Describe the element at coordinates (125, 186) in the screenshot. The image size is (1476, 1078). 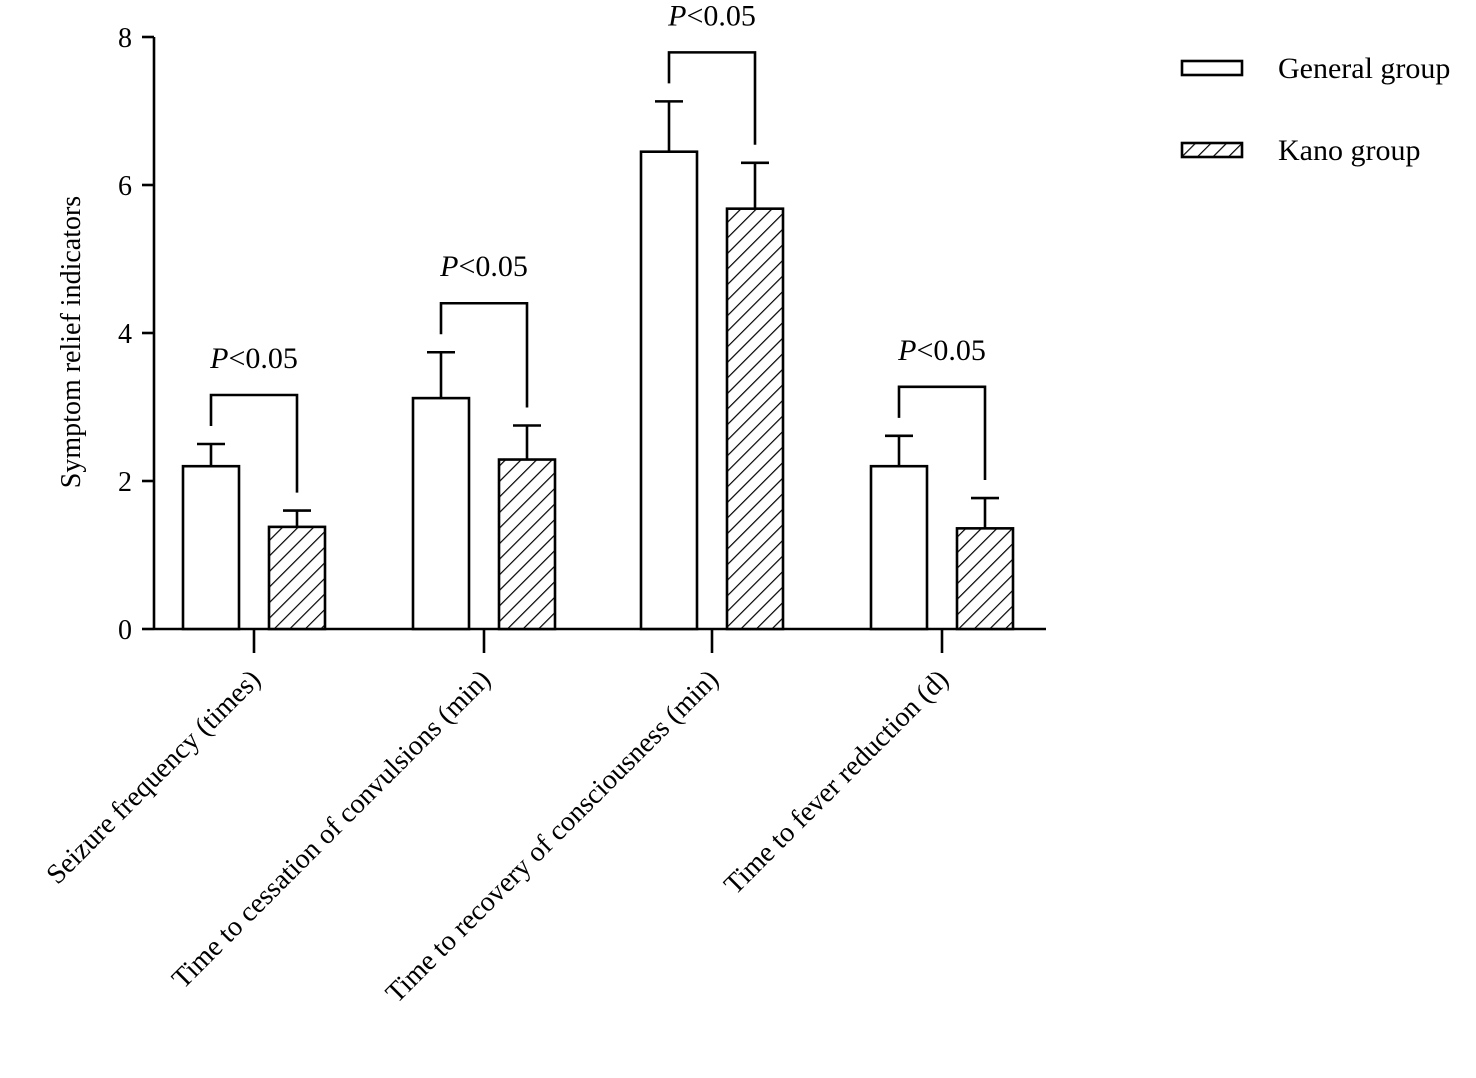
I see `y-tick-label: 6` at that location.